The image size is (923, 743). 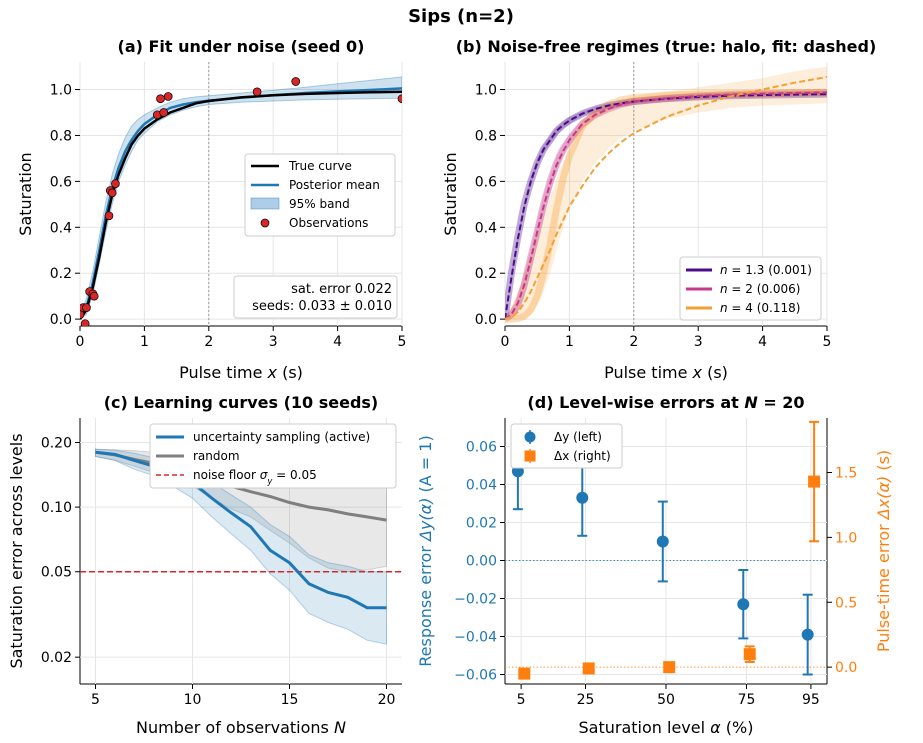 What do you see at coordinates (486, 136) in the screenshot?
I see `b-ytick-label: 0.8` at bounding box center [486, 136].